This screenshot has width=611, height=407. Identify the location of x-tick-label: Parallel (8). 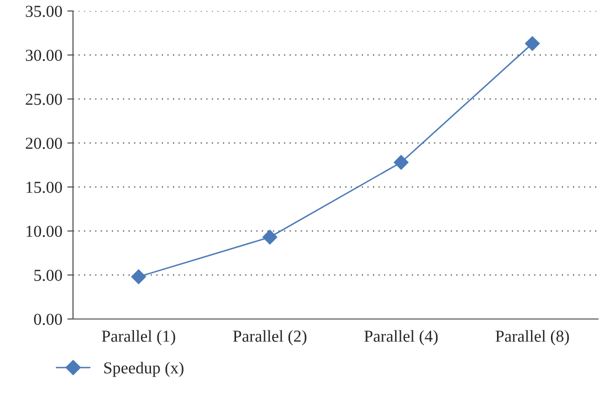
(532, 338).